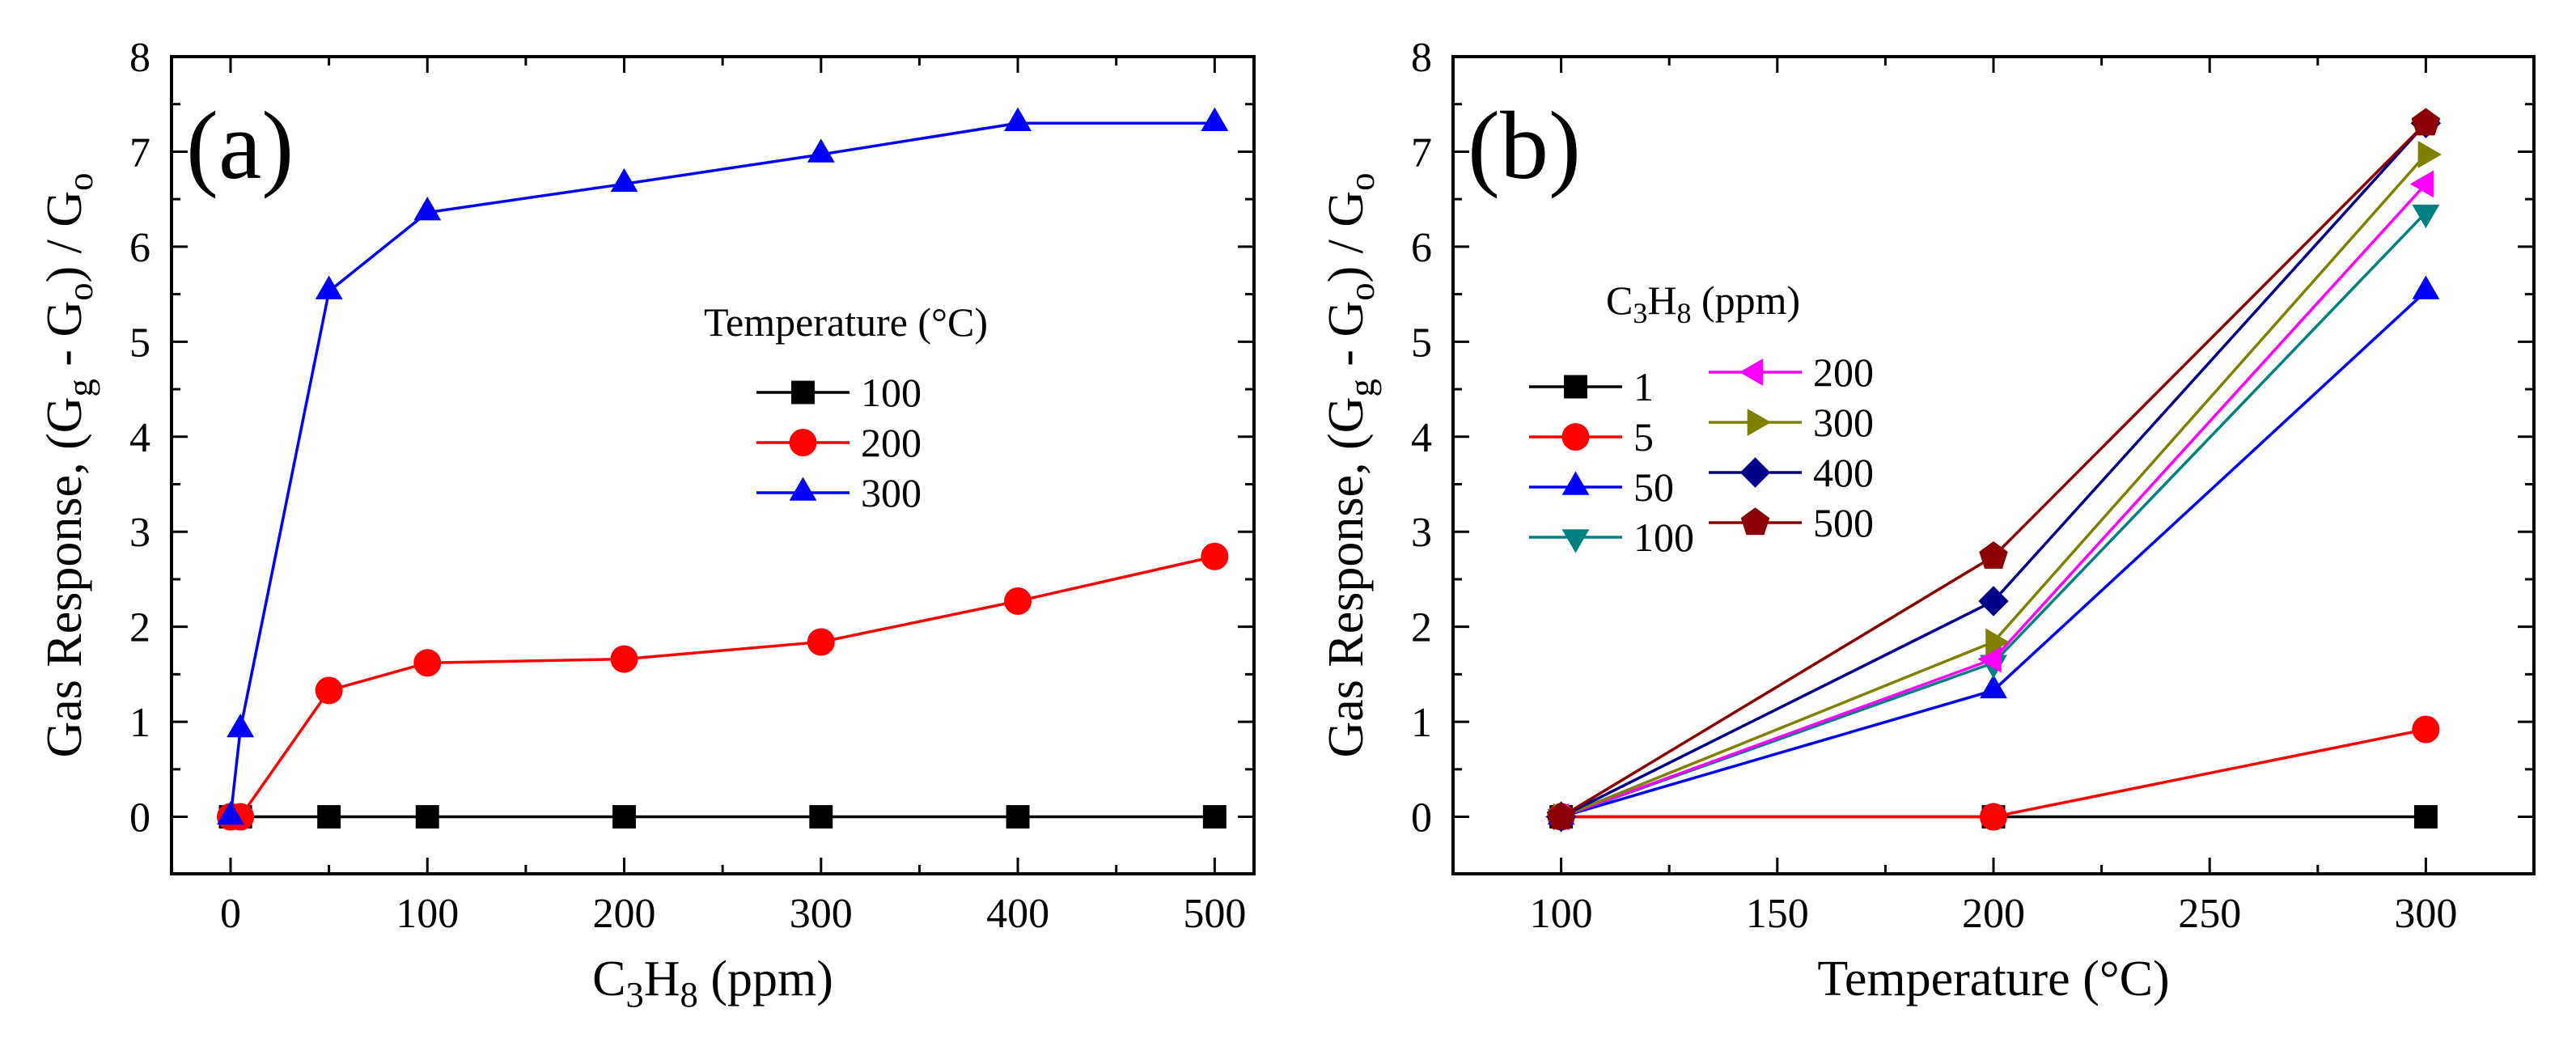  I want to click on panel-a-legend-label-200: 200, so click(891, 442).